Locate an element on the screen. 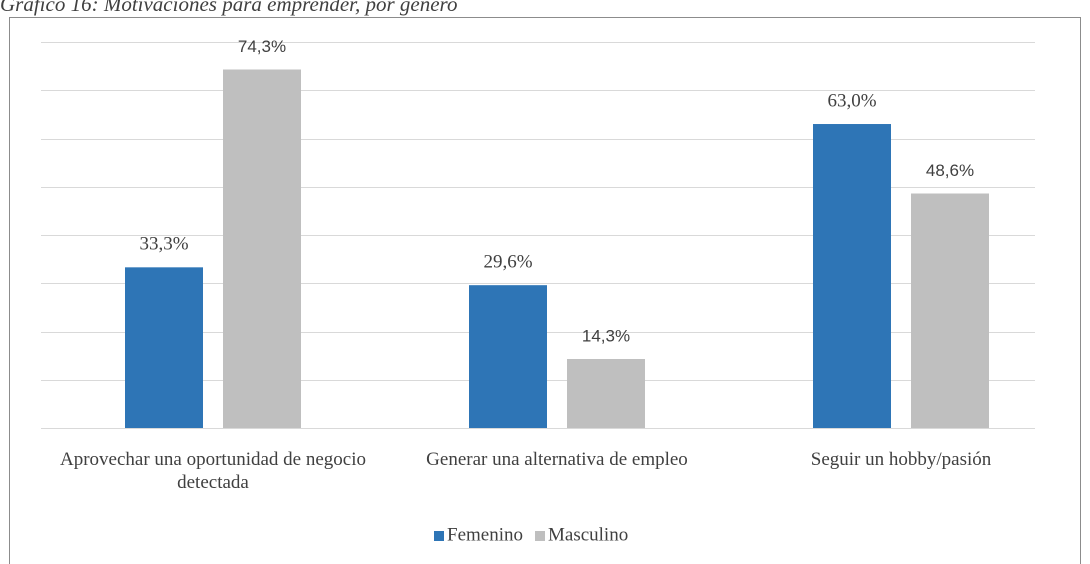  value-label: 74,3% is located at coordinates (262, 46).